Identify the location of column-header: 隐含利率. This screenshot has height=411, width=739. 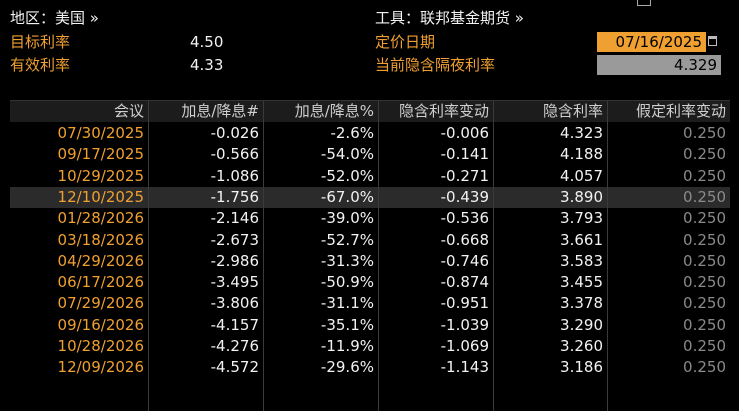
(572, 111).